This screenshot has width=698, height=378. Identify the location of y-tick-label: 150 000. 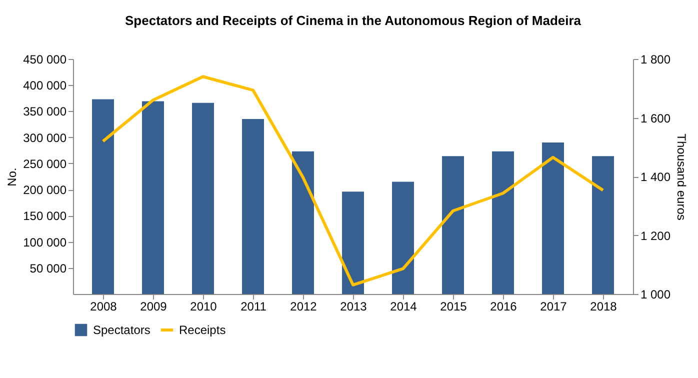
(45, 216).